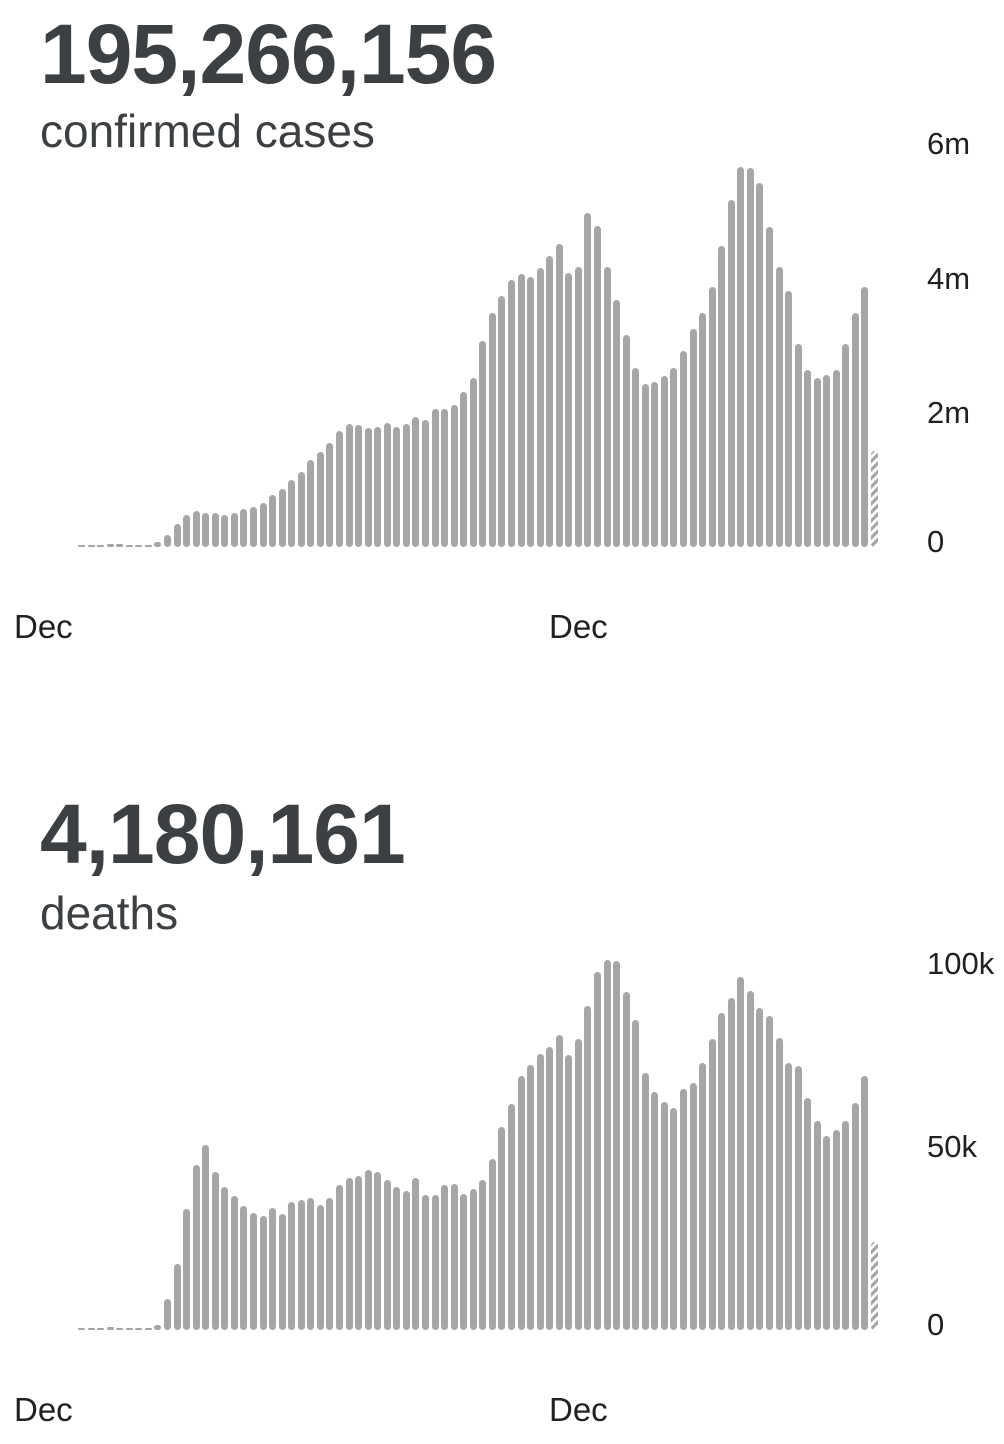  I want to click on y-axis-tick-label: 0, so click(936, 541).